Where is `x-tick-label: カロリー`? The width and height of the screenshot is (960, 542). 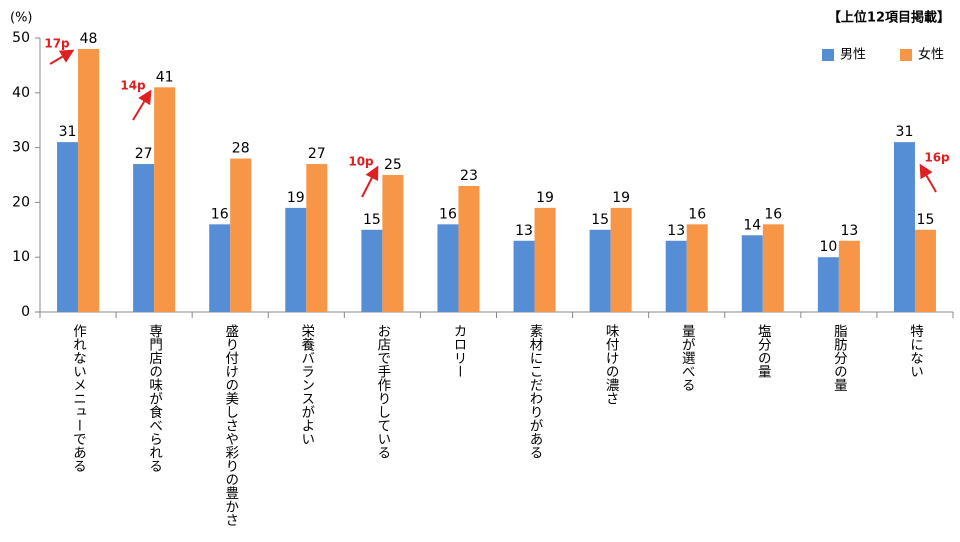
x-tick-label: カロリー is located at coordinates (458, 351).